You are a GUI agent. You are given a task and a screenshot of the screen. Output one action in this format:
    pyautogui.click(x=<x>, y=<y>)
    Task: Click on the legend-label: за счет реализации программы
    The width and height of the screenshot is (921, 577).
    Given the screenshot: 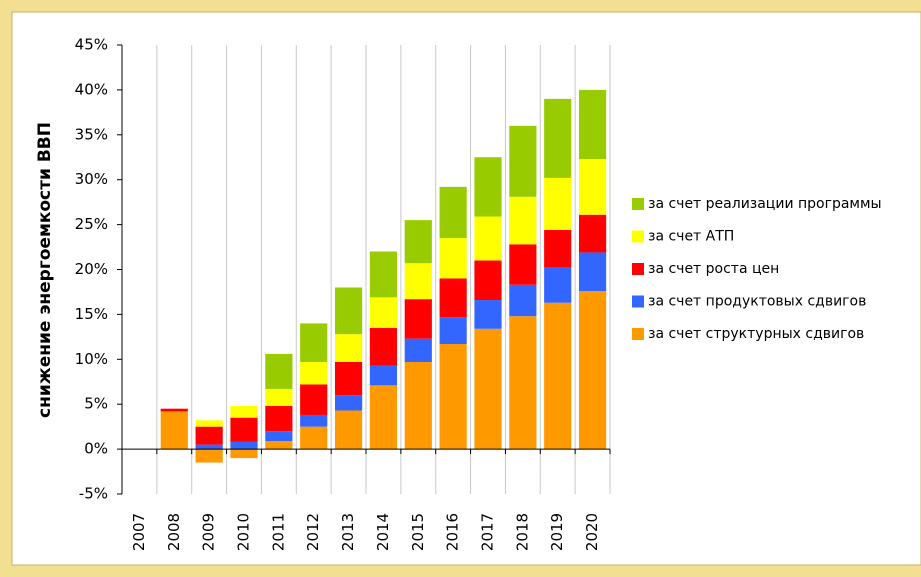 What is the action you would take?
    pyautogui.click(x=765, y=204)
    